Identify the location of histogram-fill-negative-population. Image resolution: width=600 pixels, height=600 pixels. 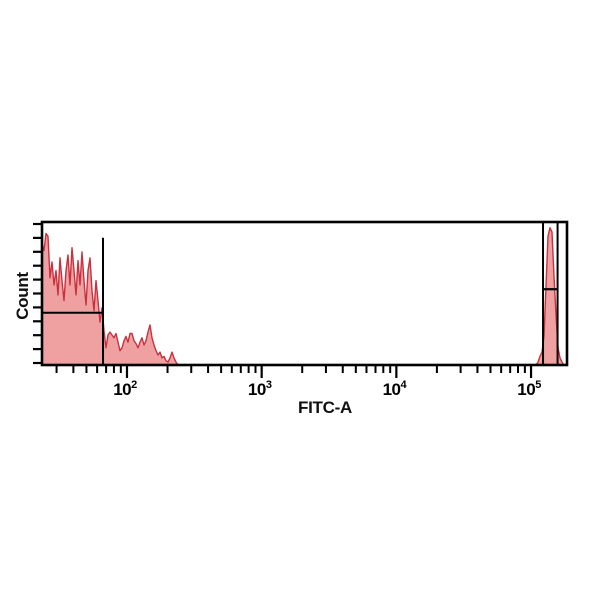
(110, 299).